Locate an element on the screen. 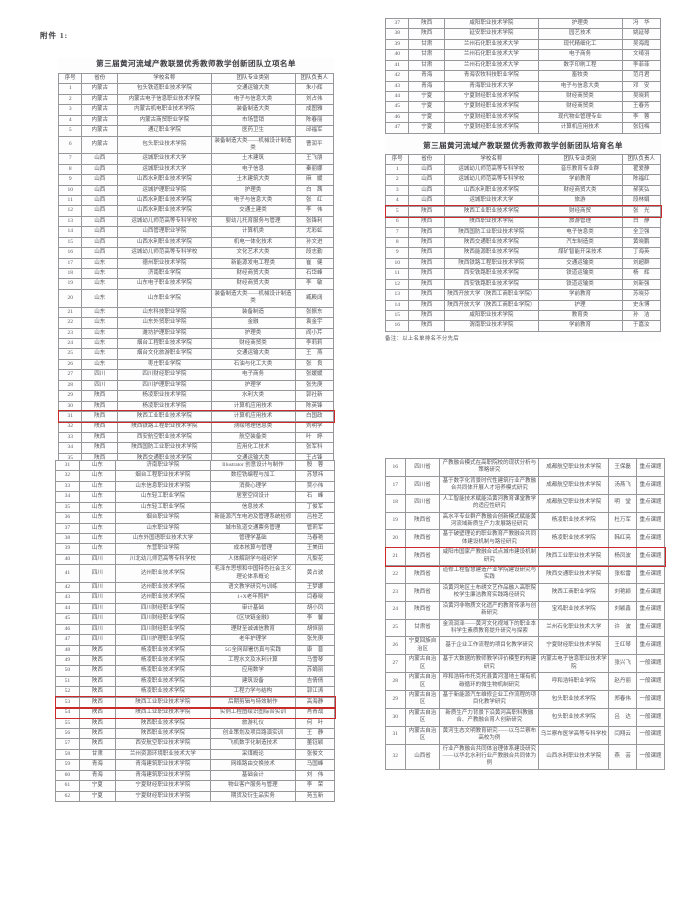 Image resolution: width=700 pixels, height=900 pixels. table-cell: 东营职业学院 is located at coordinates (162, 549).